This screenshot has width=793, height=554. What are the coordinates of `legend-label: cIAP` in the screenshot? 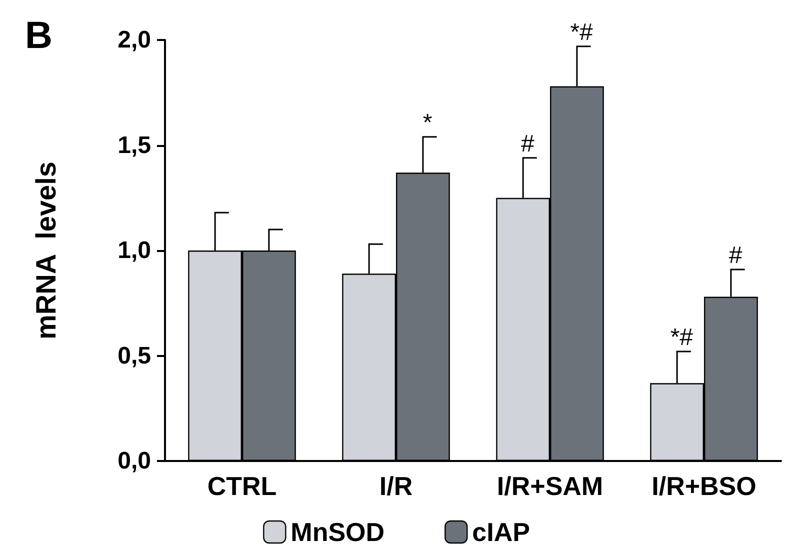 It's located at (501, 532).